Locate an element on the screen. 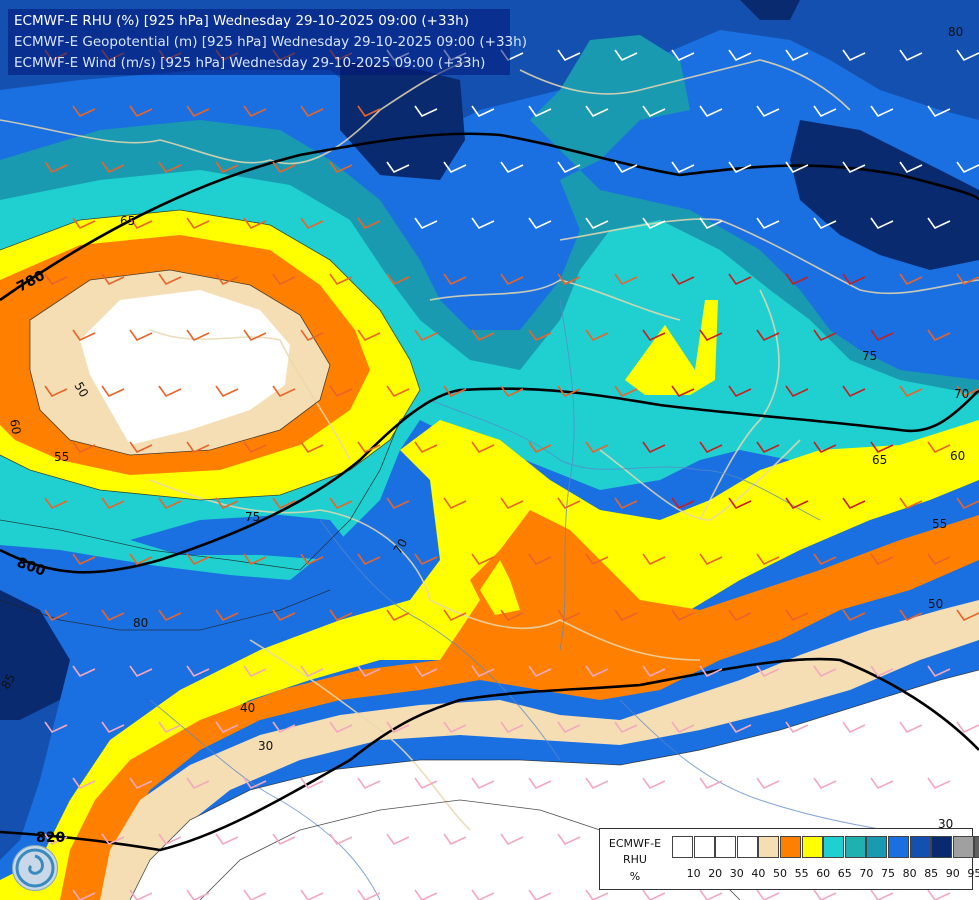 The image size is (979, 900). rhu-label: 60 is located at coordinates (15, 426).